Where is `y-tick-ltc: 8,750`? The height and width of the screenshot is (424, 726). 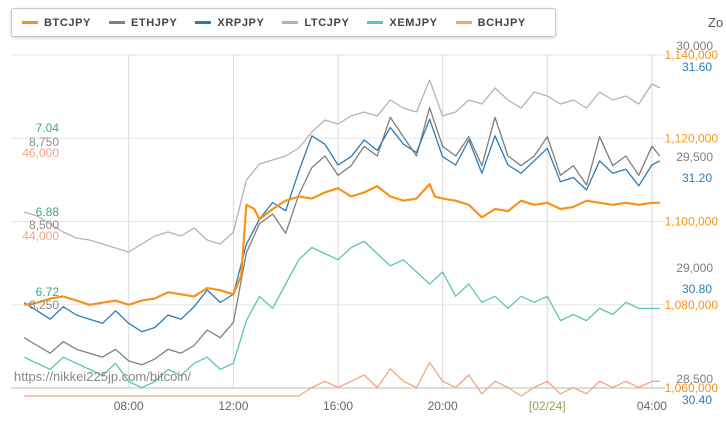 y-tick-ltc: 8,750 is located at coordinates (44, 142).